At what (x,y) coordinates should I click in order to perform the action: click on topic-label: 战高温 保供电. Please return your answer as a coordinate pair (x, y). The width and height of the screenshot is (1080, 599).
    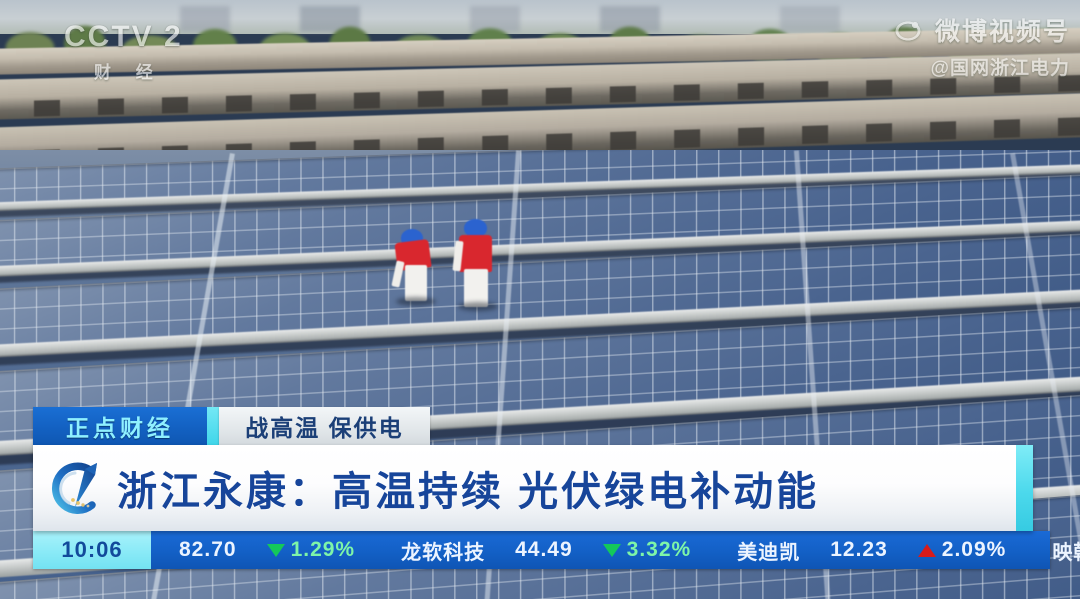
    Looking at the image, I should click on (324, 428).